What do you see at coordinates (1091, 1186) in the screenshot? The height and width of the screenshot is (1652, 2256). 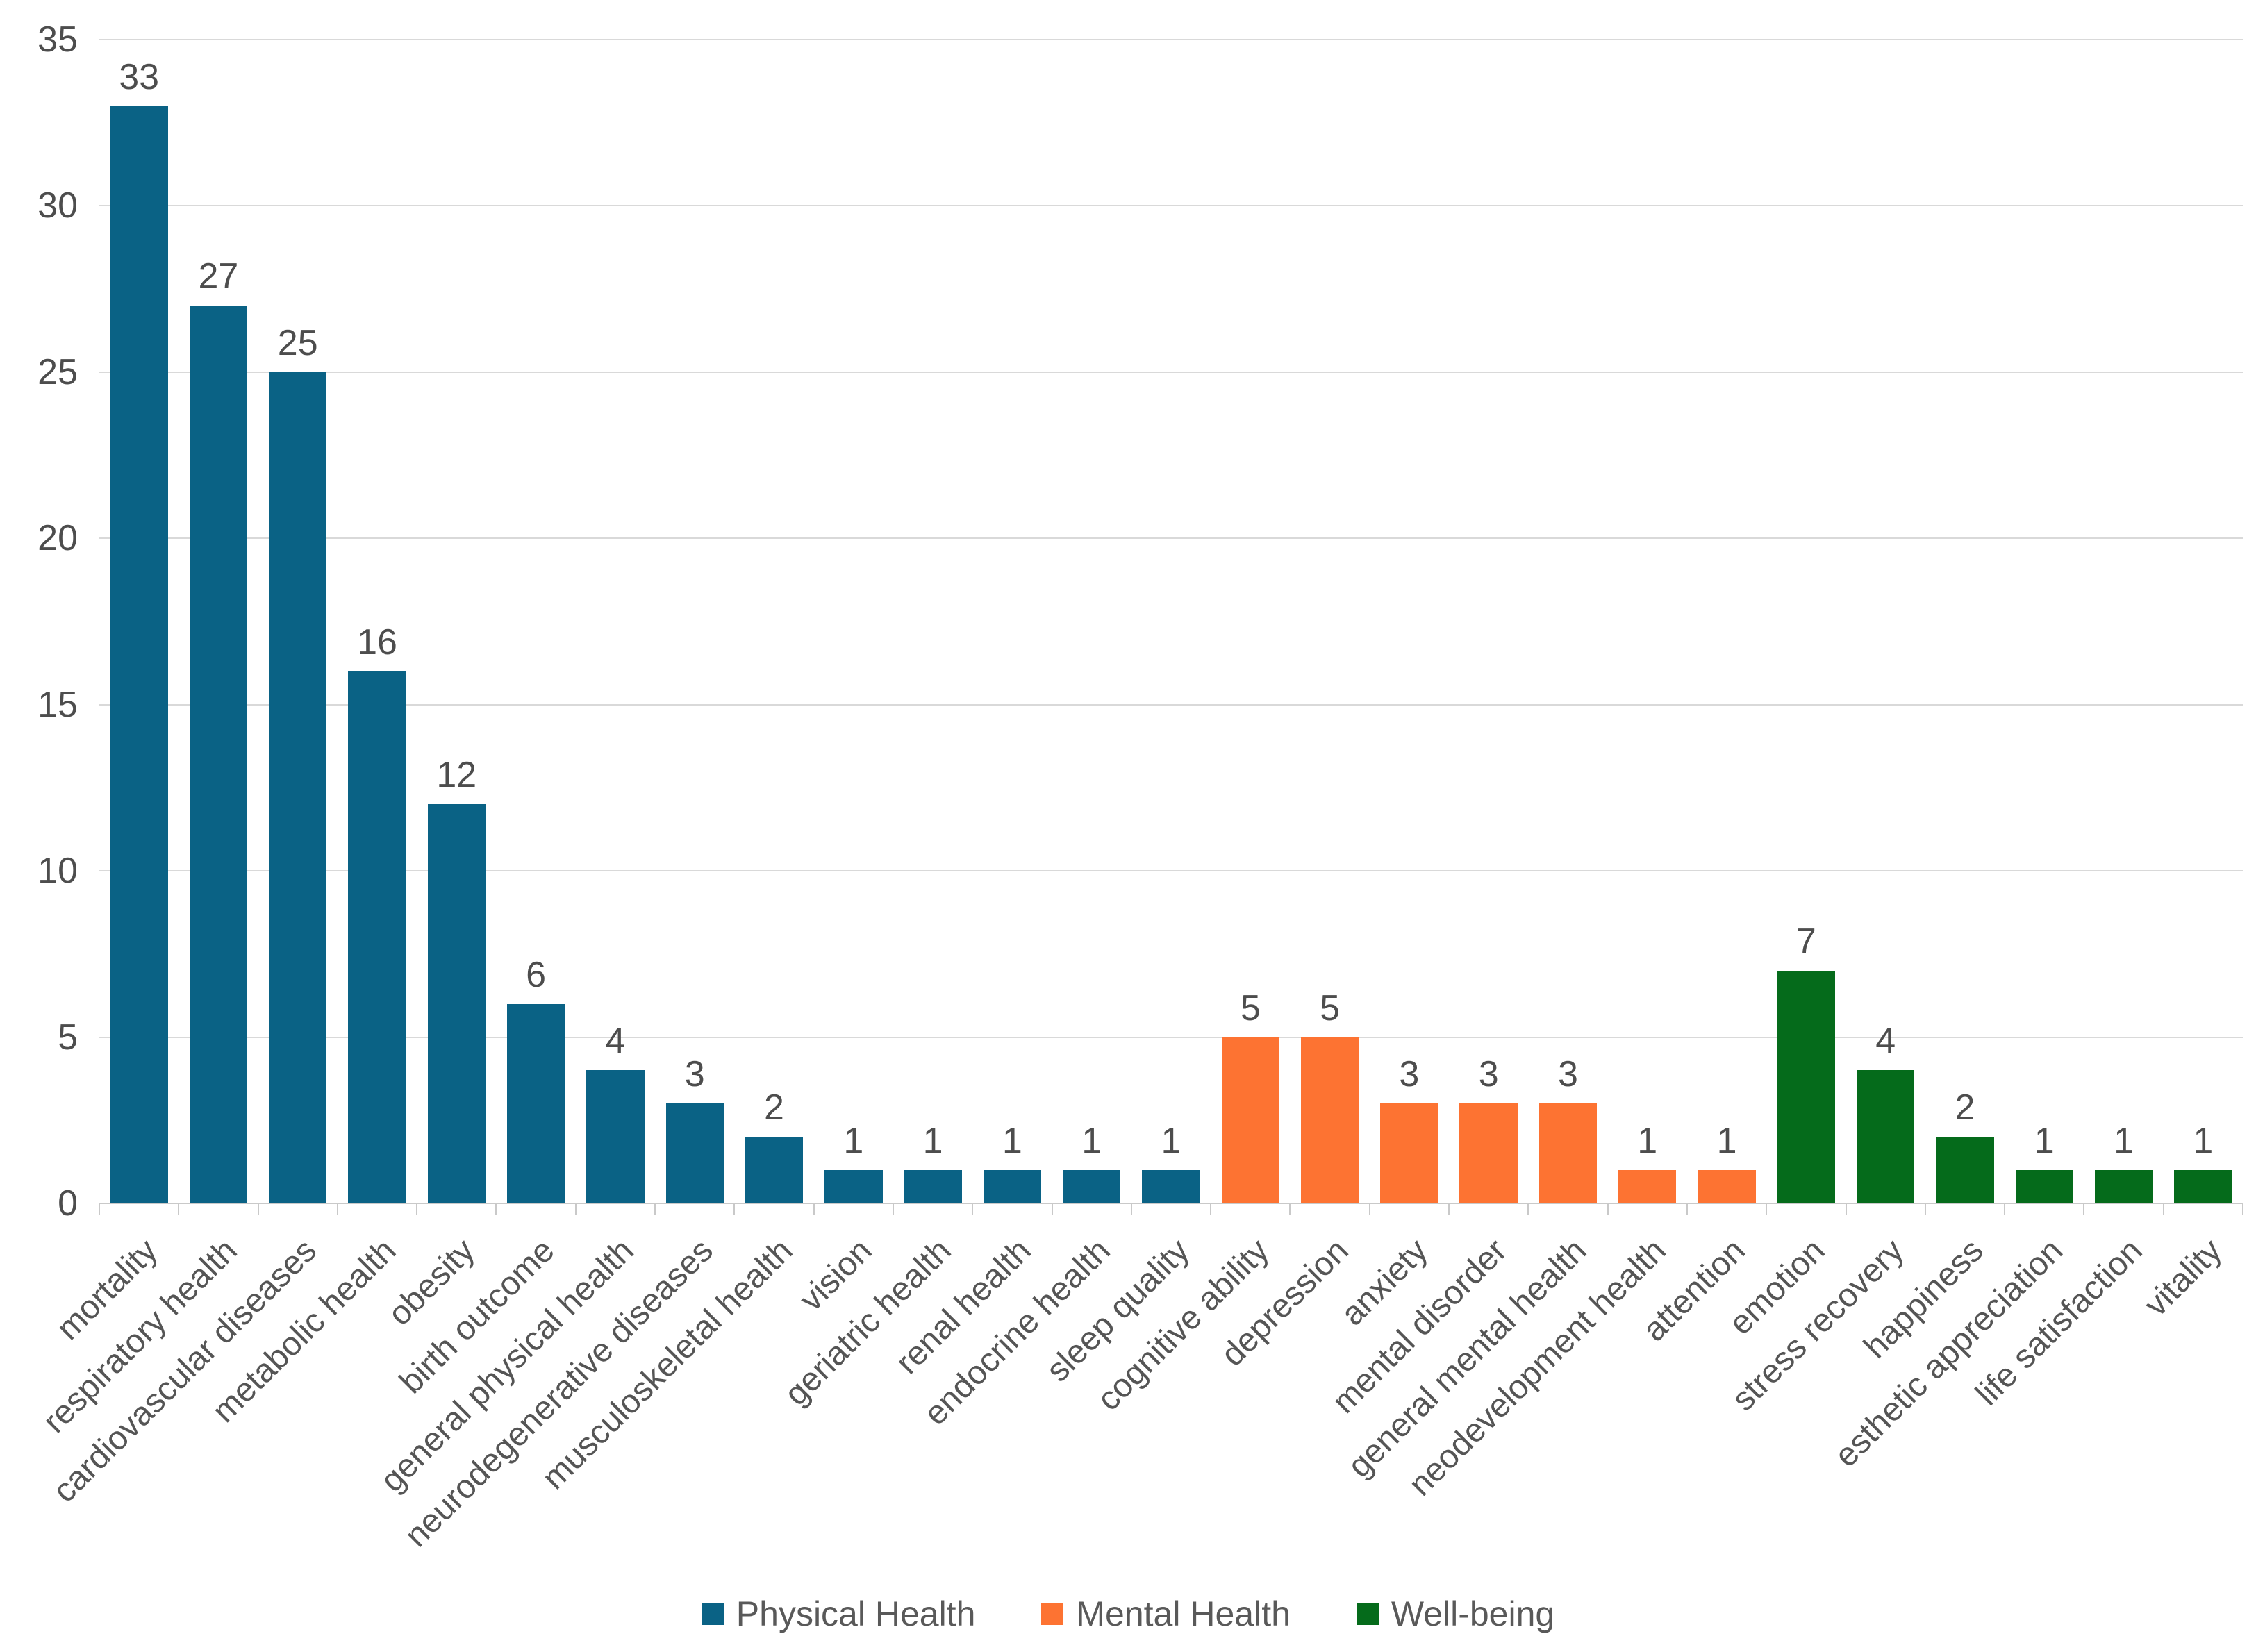 I see `bar-endocrine-health` at bounding box center [1091, 1186].